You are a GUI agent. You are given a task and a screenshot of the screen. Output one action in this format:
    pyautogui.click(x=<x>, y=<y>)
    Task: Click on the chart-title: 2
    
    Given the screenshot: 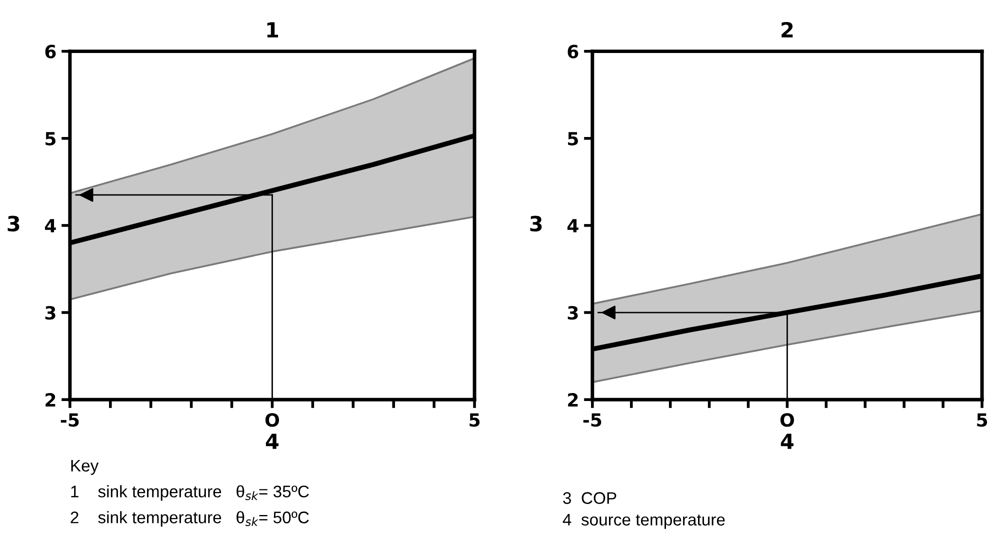 What is the action you would take?
    pyautogui.click(x=787, y=30)
    